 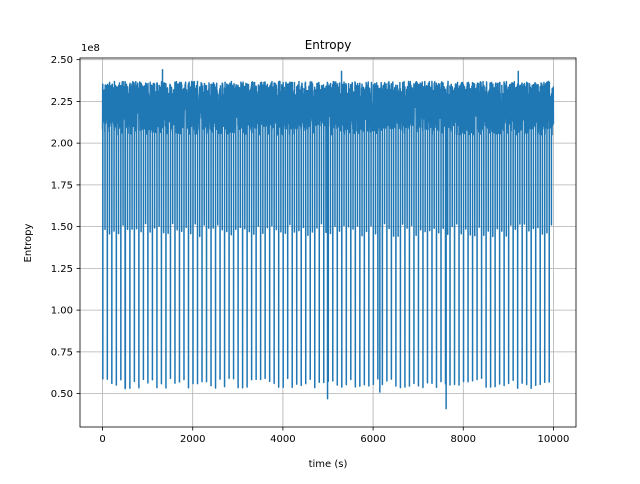 What do you see at coordinates (328, 45) in the screenshot?
I see `chart-title: Entropy` at bounding box center [328, 45].